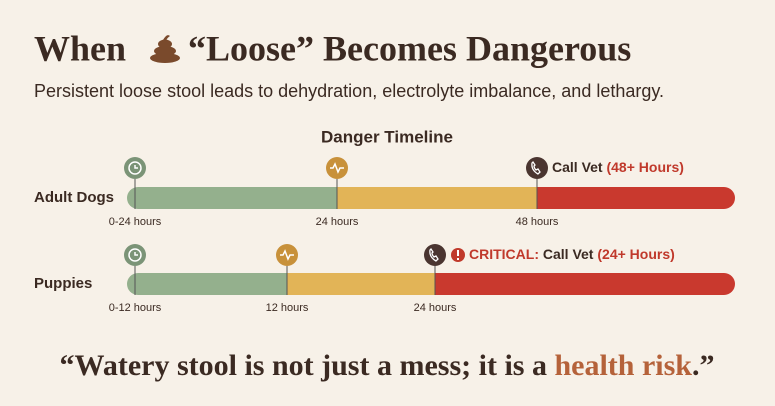 This screenshot has width=775, height=406. I want to click on row-label: Puppies, so click(63, 283).